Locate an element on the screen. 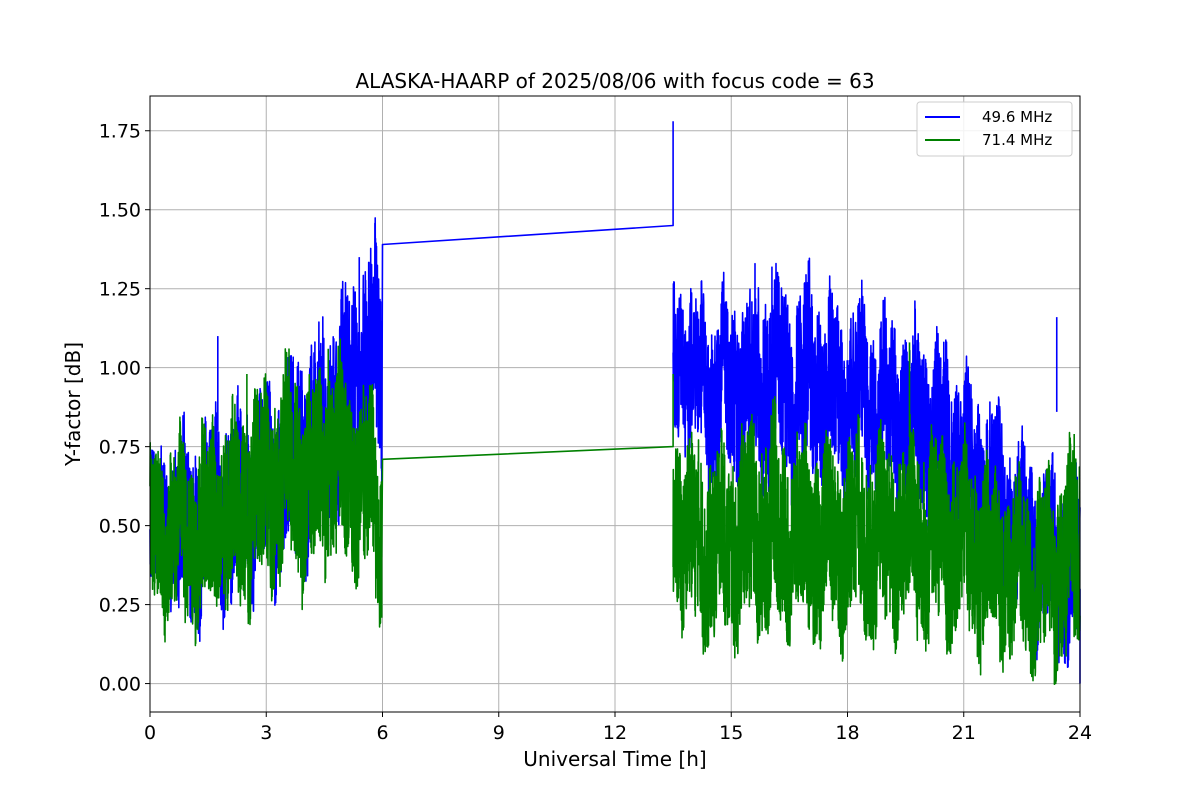 Image resolution: width=1200 pixels, height=800 pixels. x-tick-label: 12 is located at coordinates (615, 733).